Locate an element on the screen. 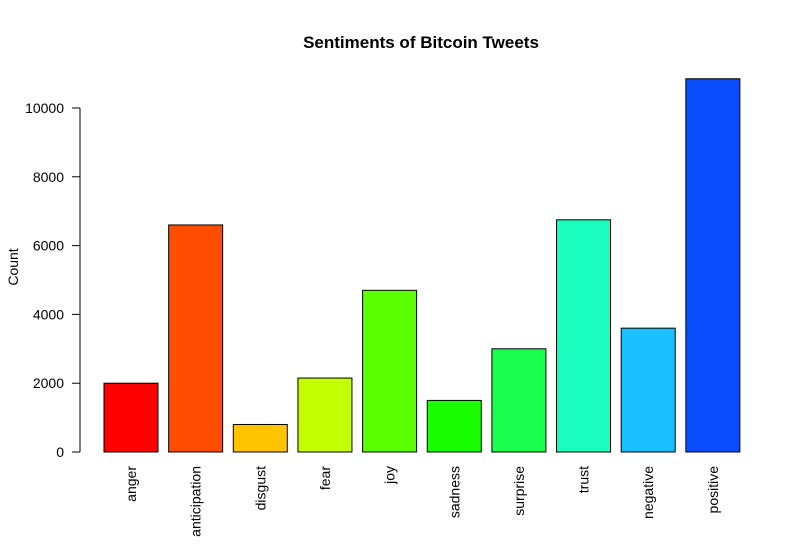  y-tick-label: 8000 is located at coordinates (48, 177).